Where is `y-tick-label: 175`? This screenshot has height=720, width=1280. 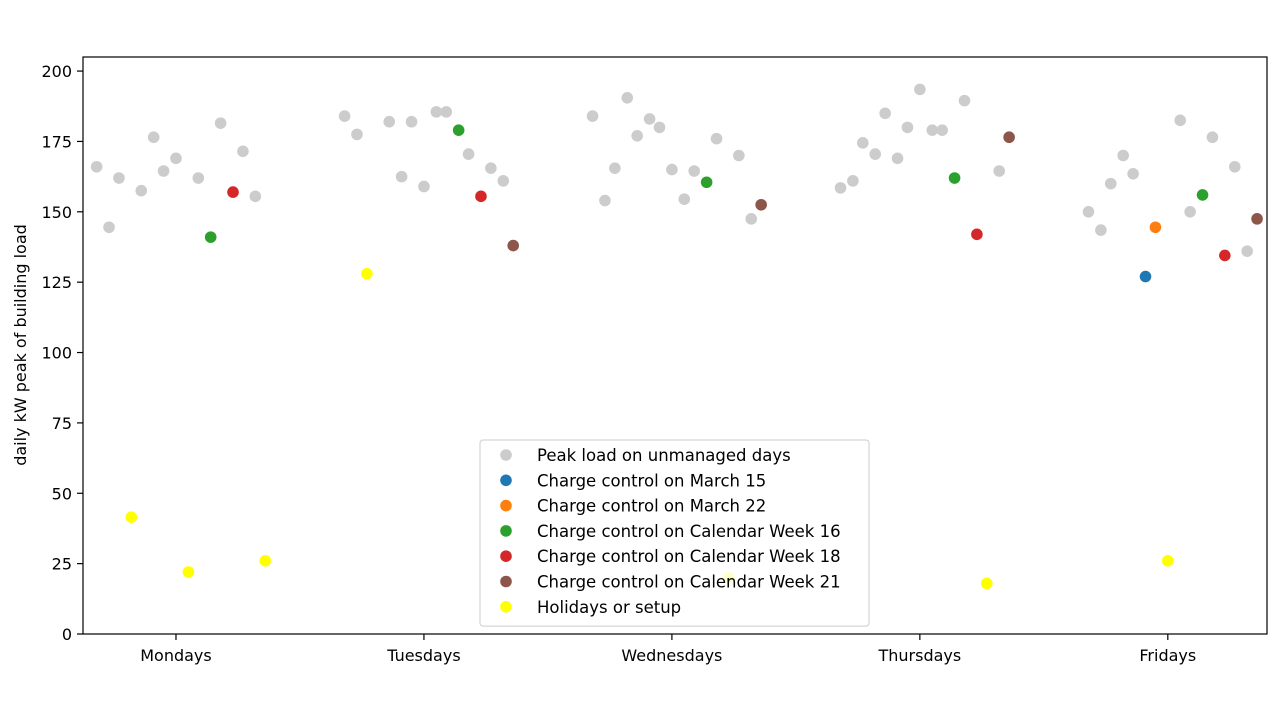
y-tick-label: 175 is located at coordinates (56, 141).